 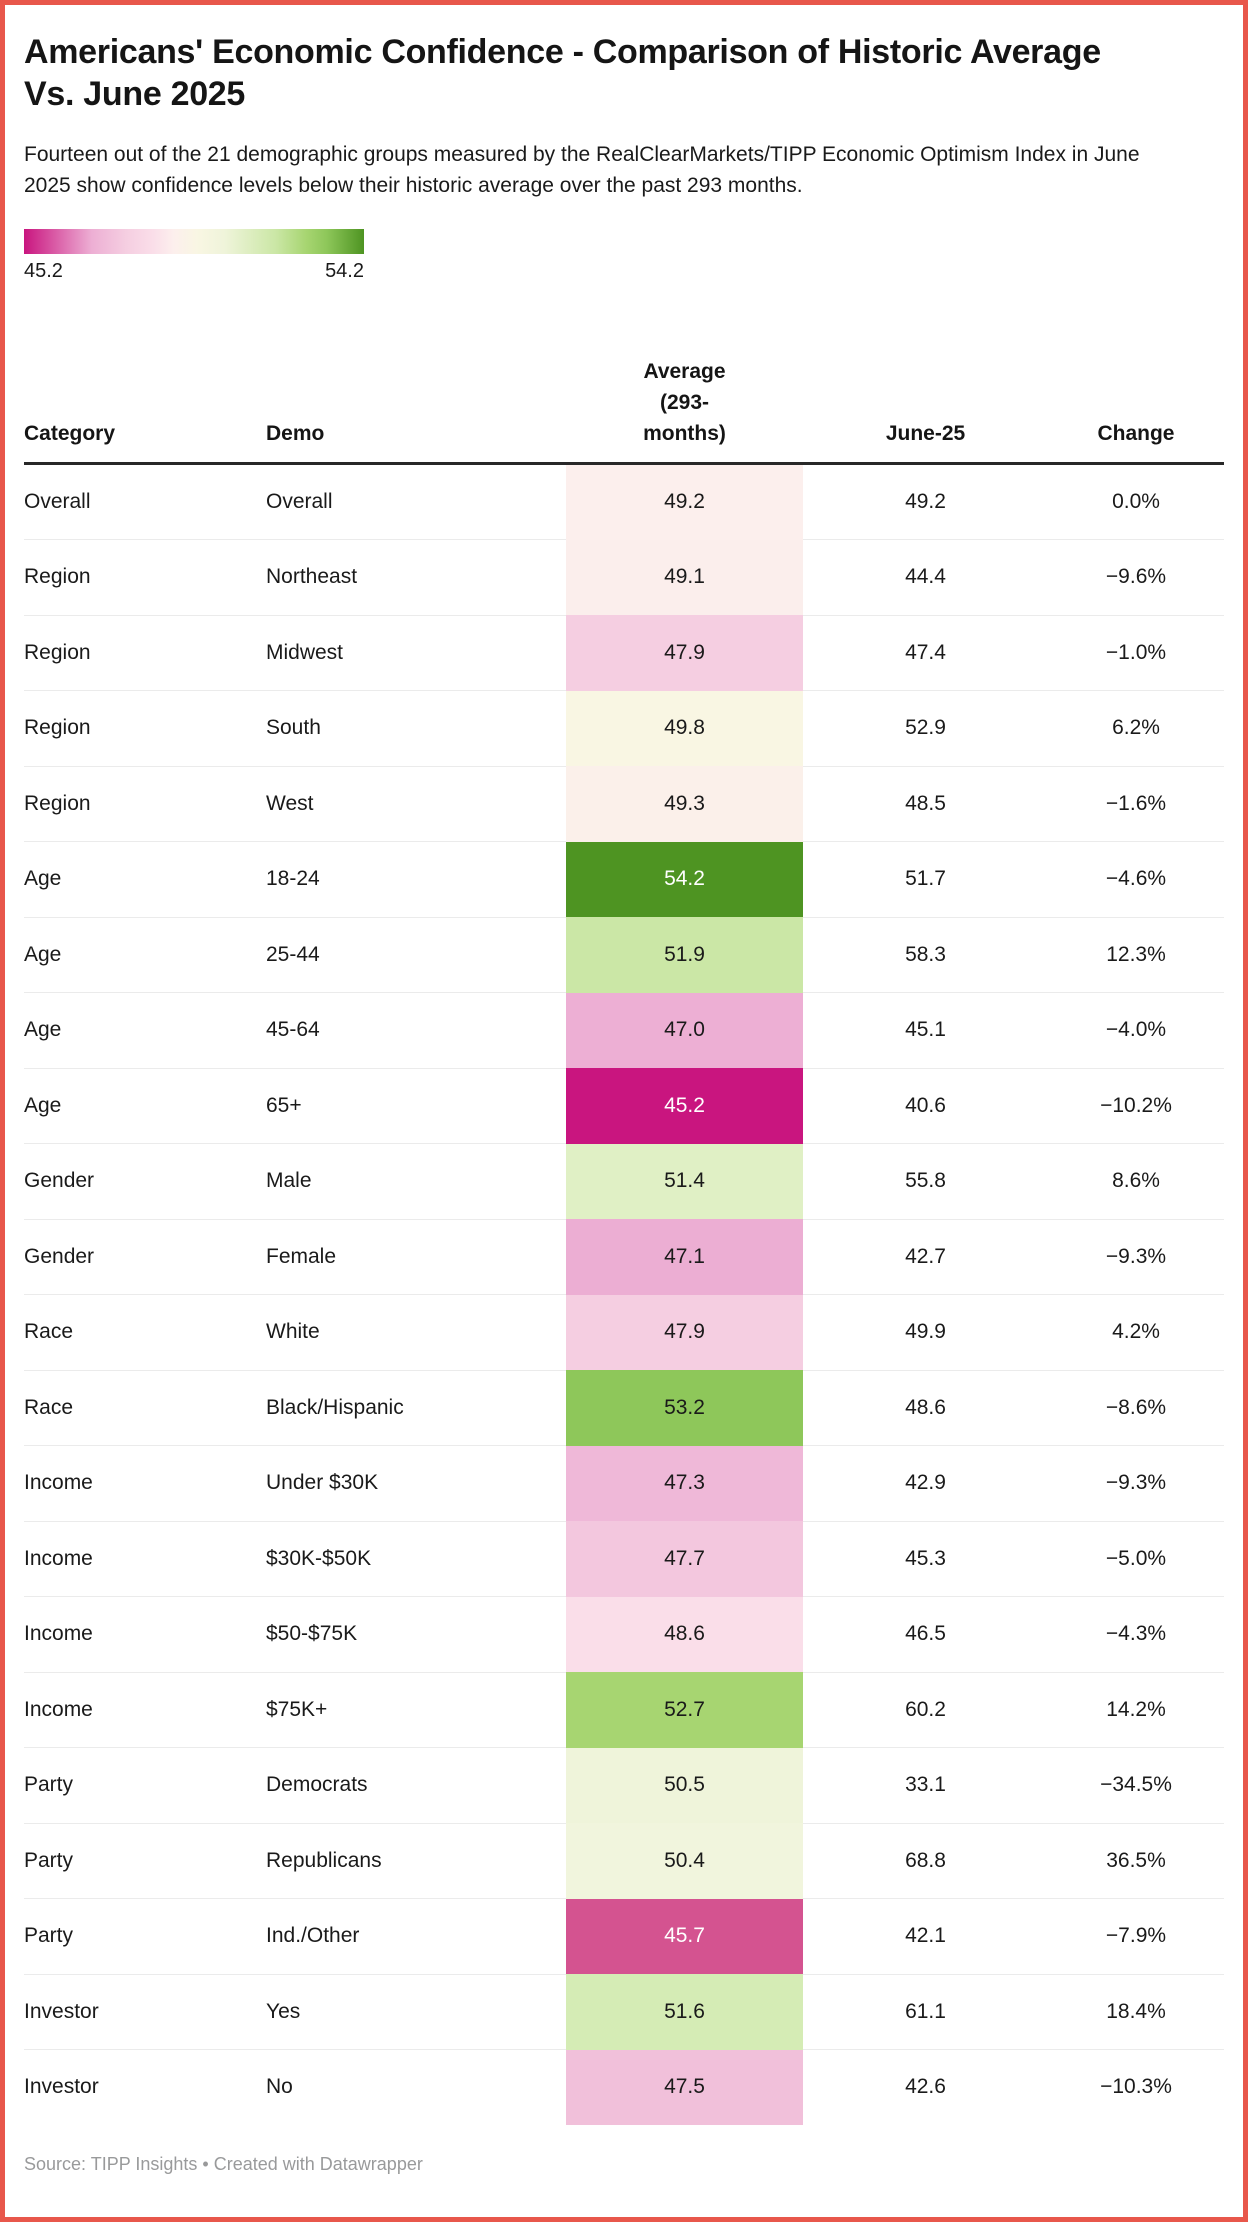 I want to click on table-row: Investor No 47.5 42.6 −10.3%, so click(x=624, y=2087).